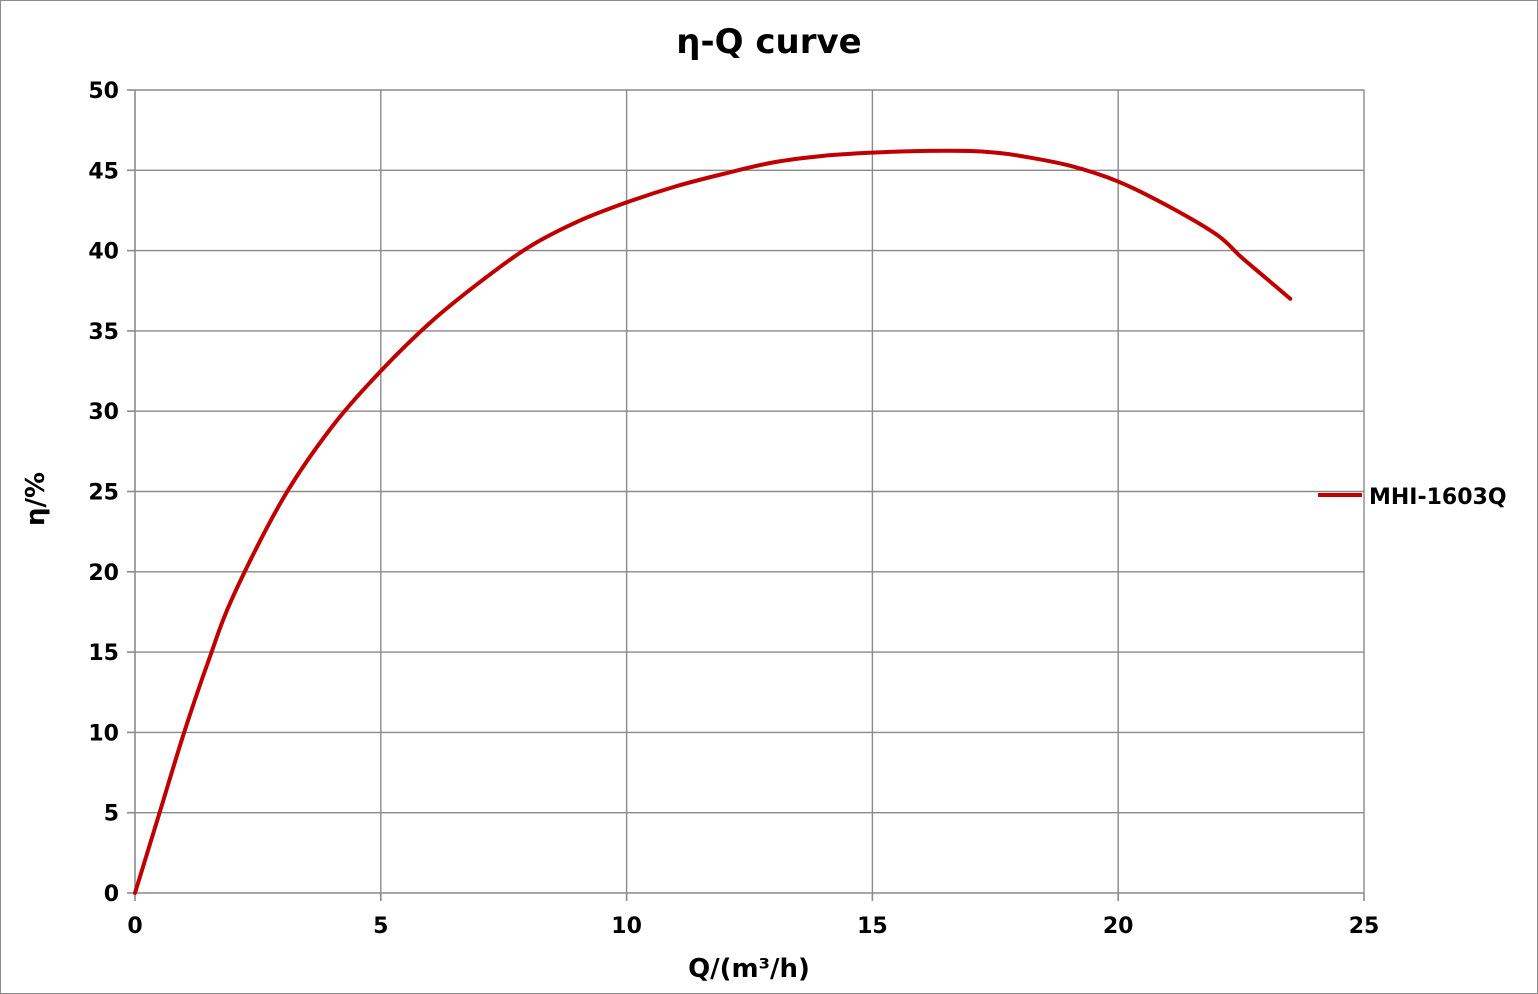 The image size is (1538, 994). I want to click on y-tick-label: 45, so click(103, 171).